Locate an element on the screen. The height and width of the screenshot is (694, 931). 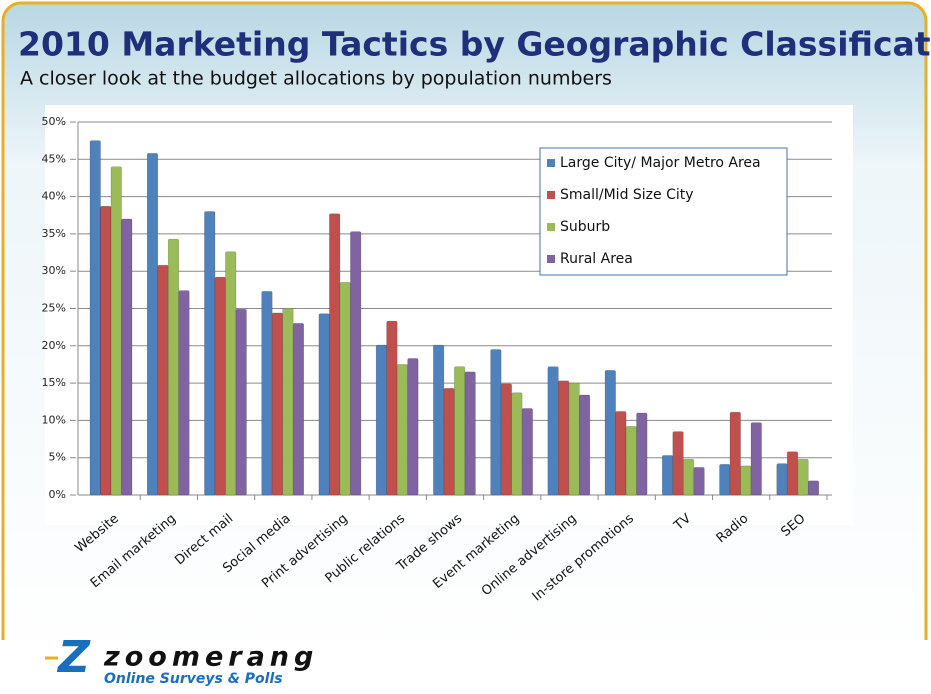
legend-label: Suburb is located at coordinates (585, 227).